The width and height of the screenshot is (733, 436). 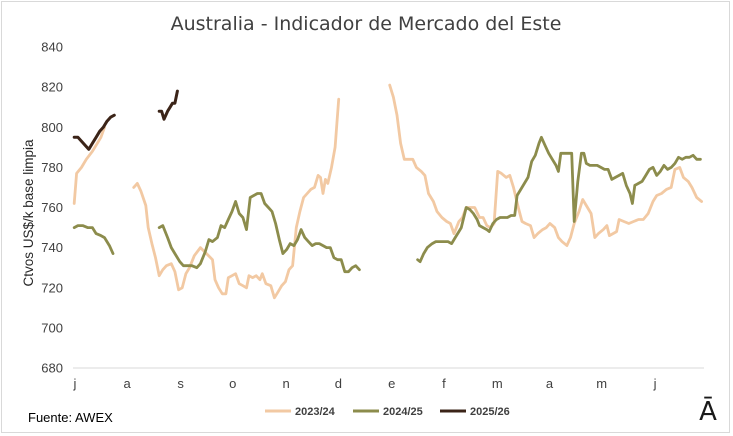 What do you see at coordinates (52, 127) in the screenshot?
I see `y-tick-label: 800` at bounding box center [52, 127].